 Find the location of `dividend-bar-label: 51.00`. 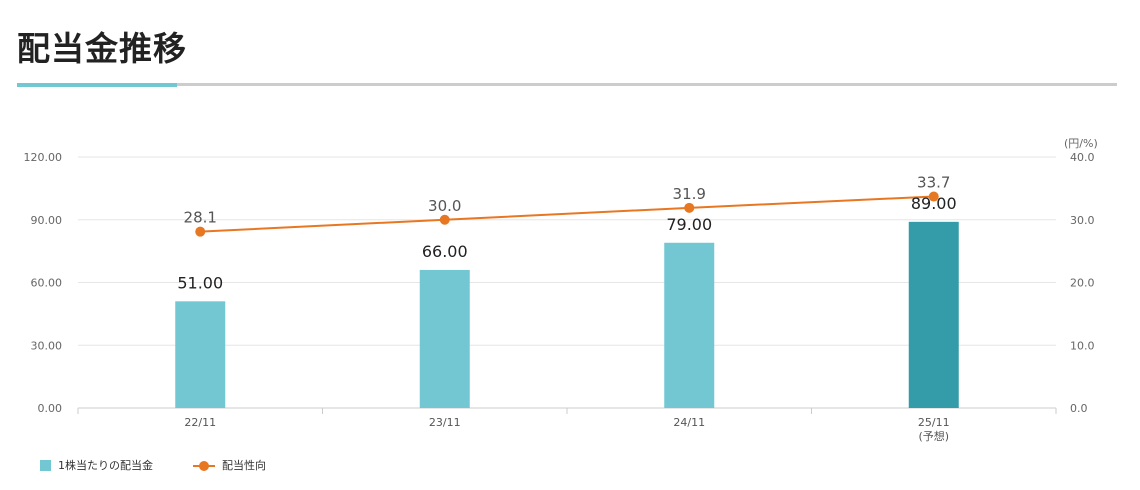

dividend-bar-label: 51.00 is located at coordinates (200, 282).